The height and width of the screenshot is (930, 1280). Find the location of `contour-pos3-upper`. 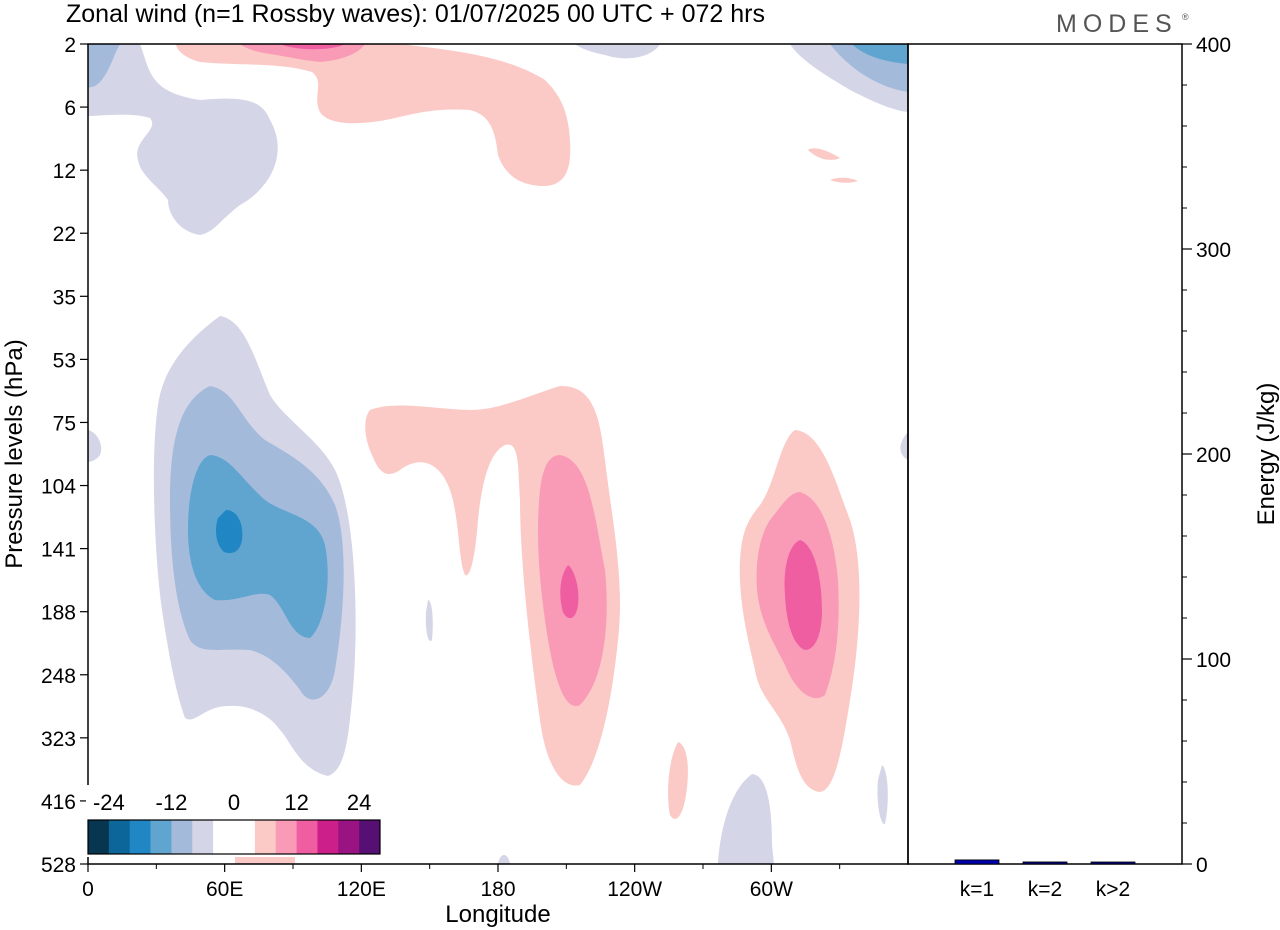

contour-pos3-upper is located at coordinates (312, 47).